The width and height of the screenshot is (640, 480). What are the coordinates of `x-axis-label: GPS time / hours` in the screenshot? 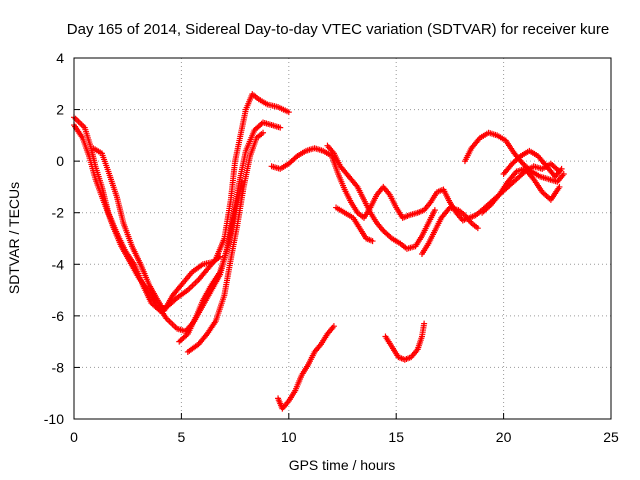 It's located at (342, 465).